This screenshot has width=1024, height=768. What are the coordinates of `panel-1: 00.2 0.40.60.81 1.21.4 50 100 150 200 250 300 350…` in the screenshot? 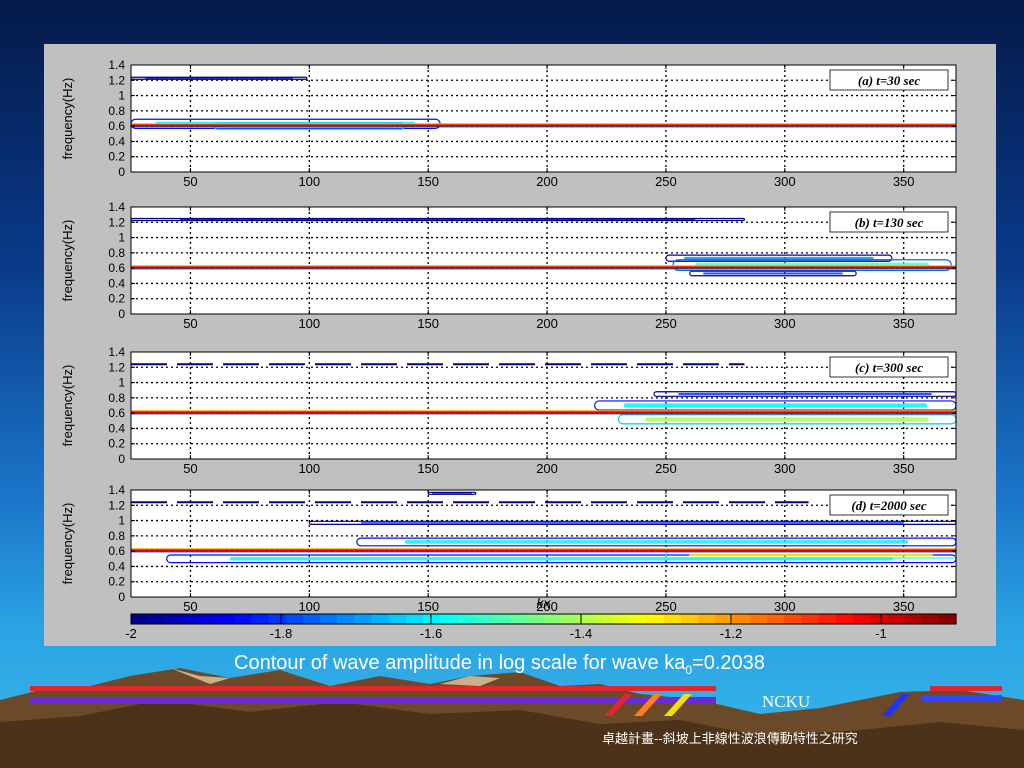 It's located at (508, 123).